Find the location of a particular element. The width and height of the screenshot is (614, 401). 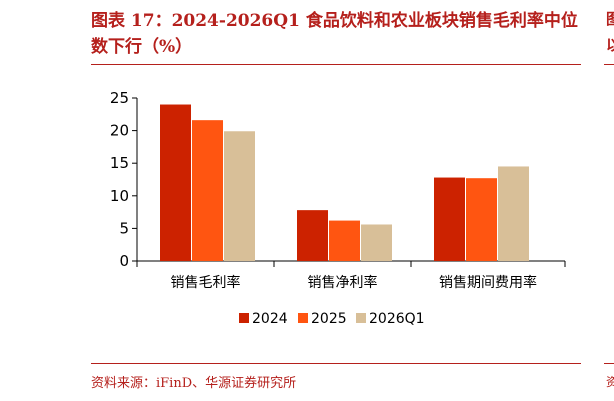

y-tick-label: 0 is located at coordinates (124, 261).